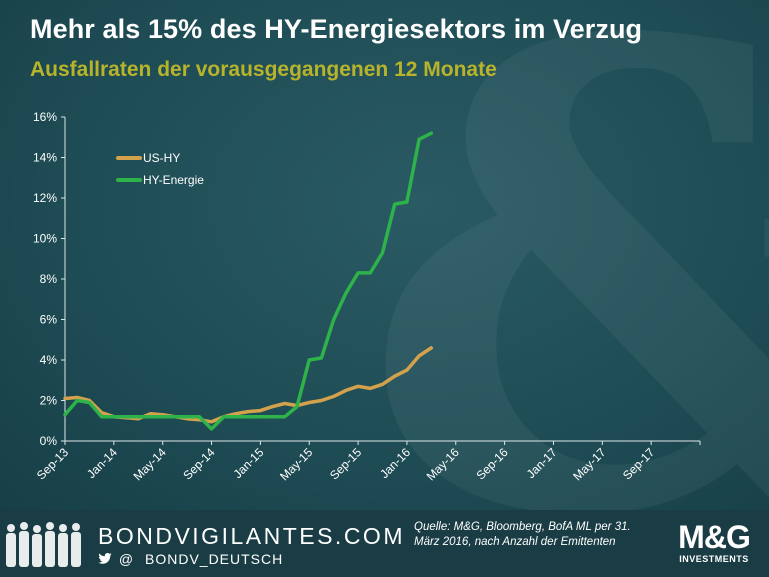 The width and height of the screenshot is (769, 577). I want to click on y-tick-label: 16%, so click(45, 117).